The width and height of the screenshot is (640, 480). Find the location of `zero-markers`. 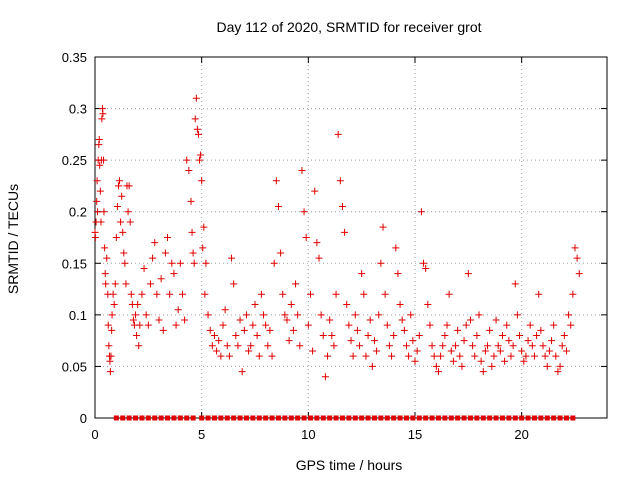

zero-markers is located at coordinates (344, 418).